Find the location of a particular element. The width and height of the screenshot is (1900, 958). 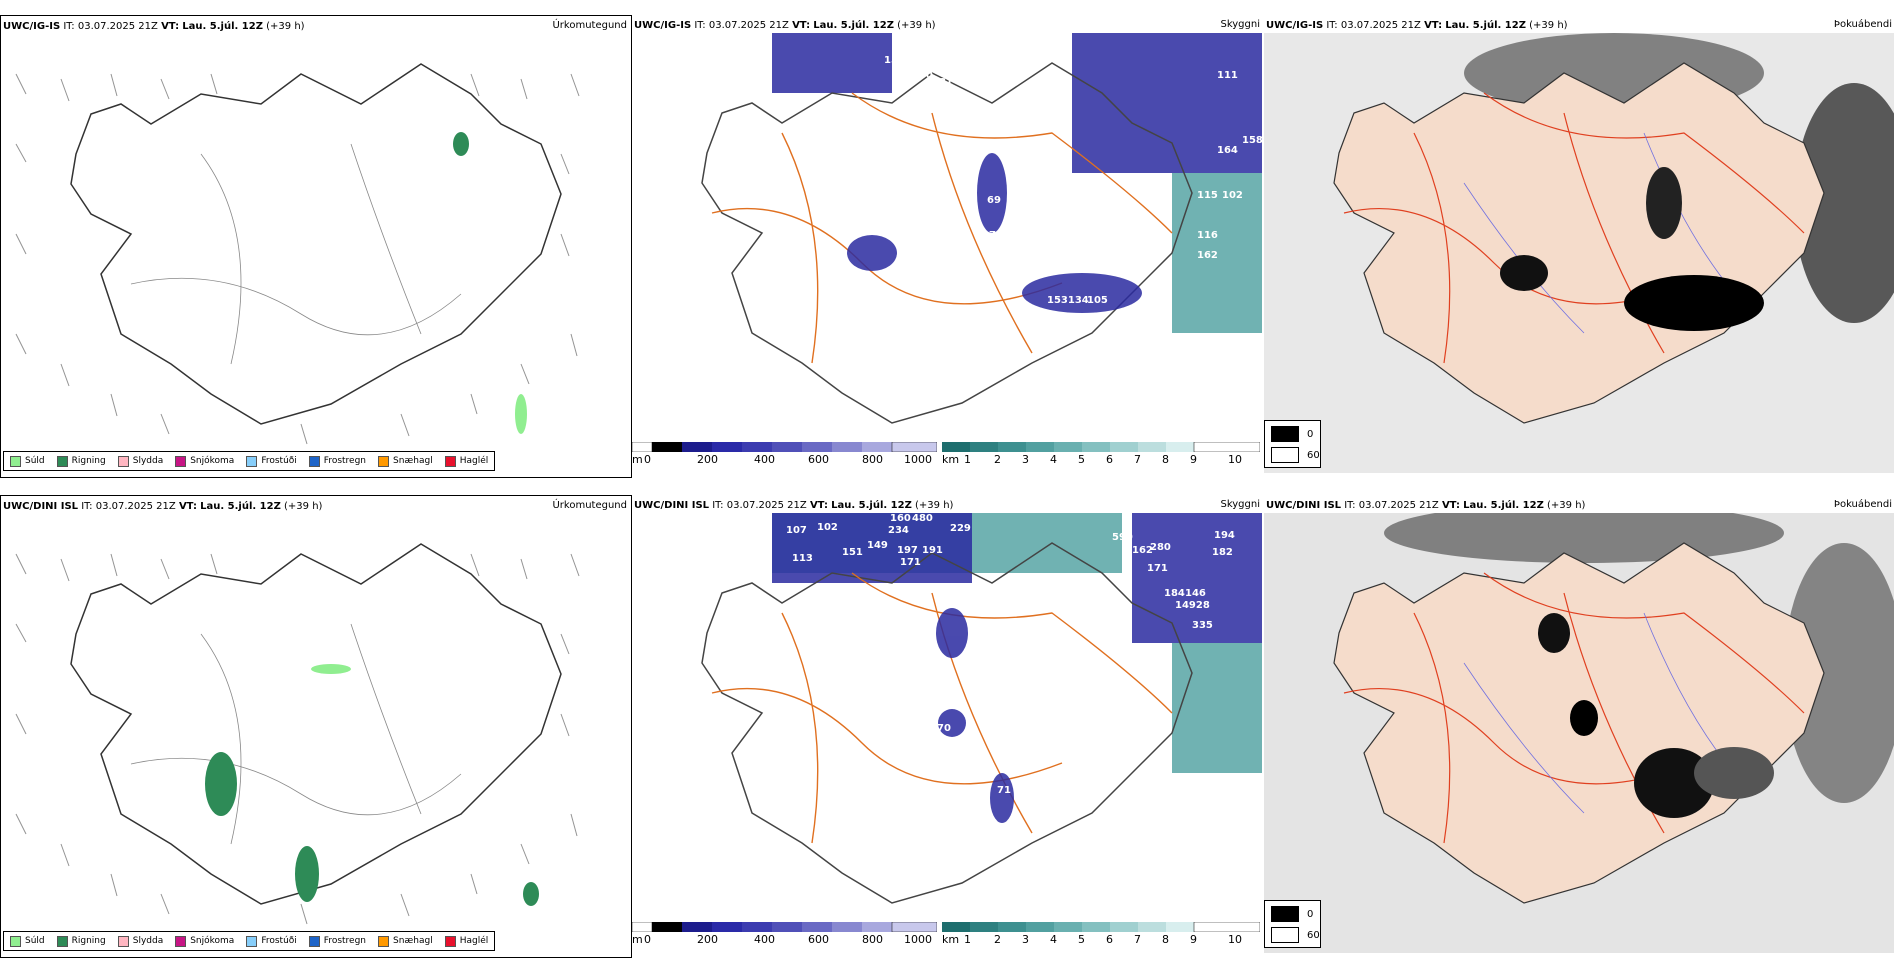

svg-text: 69 is located at coordinates (994, 200).